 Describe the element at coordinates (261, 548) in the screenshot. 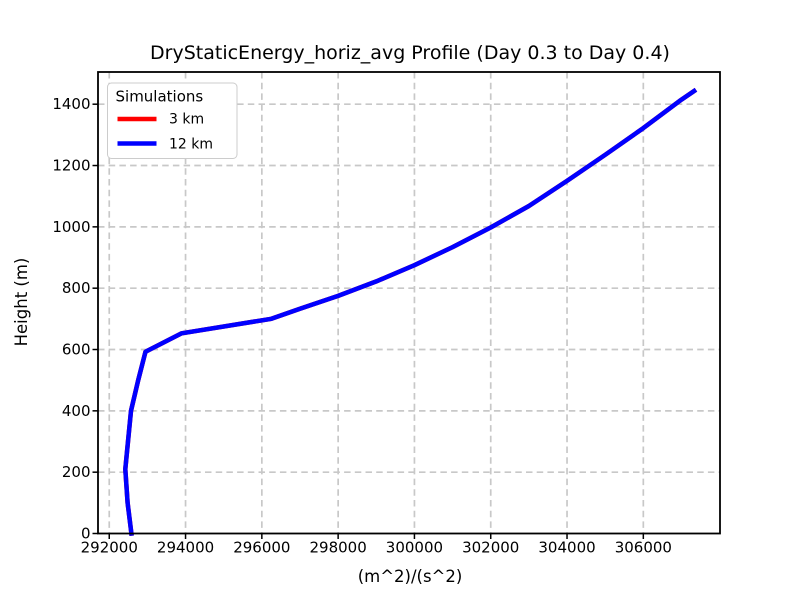

I see `x-tick-label: 296000` at that location.